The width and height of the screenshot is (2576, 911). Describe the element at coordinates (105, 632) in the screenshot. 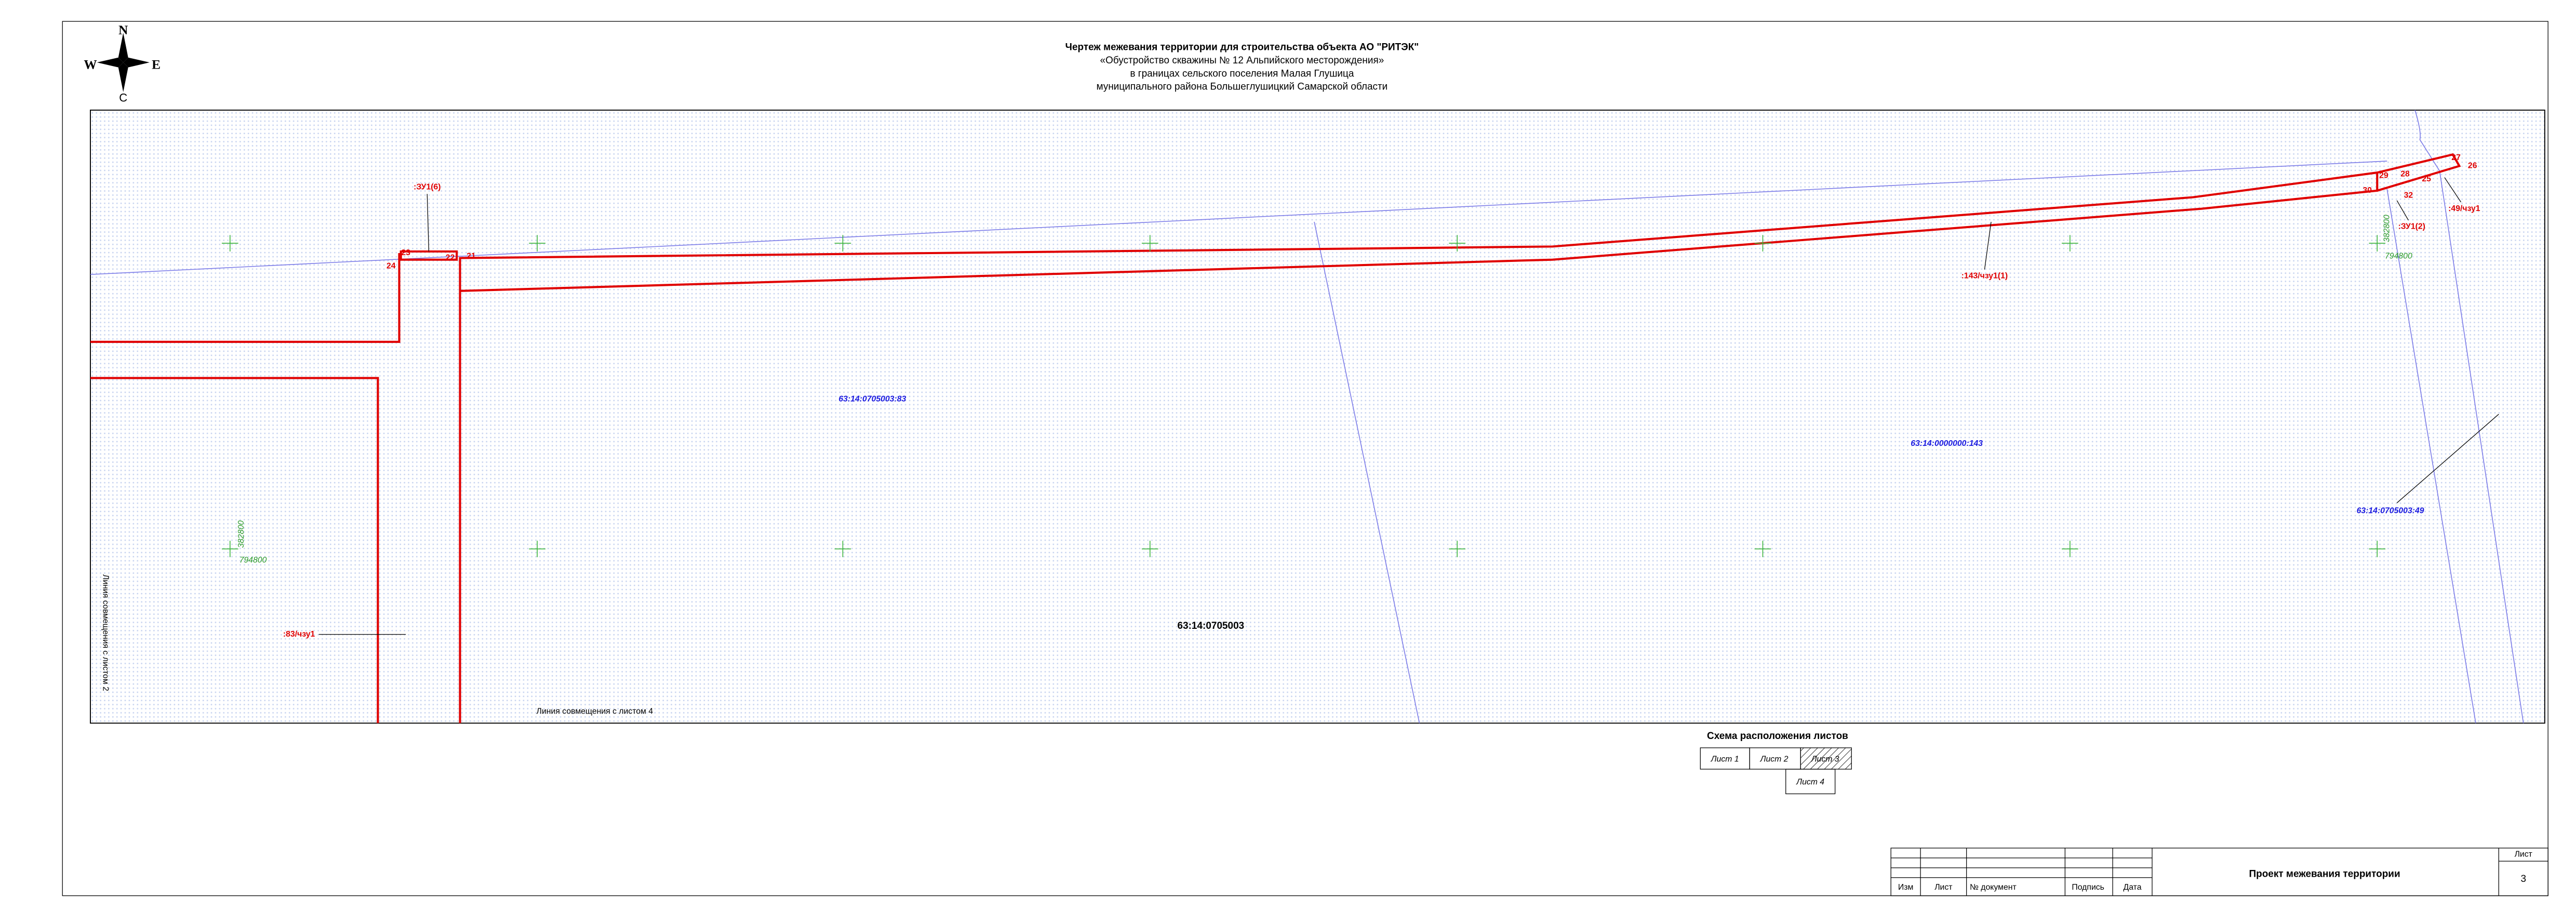

I see `join-line-label: Линия совмещения с листом 2` at that location.